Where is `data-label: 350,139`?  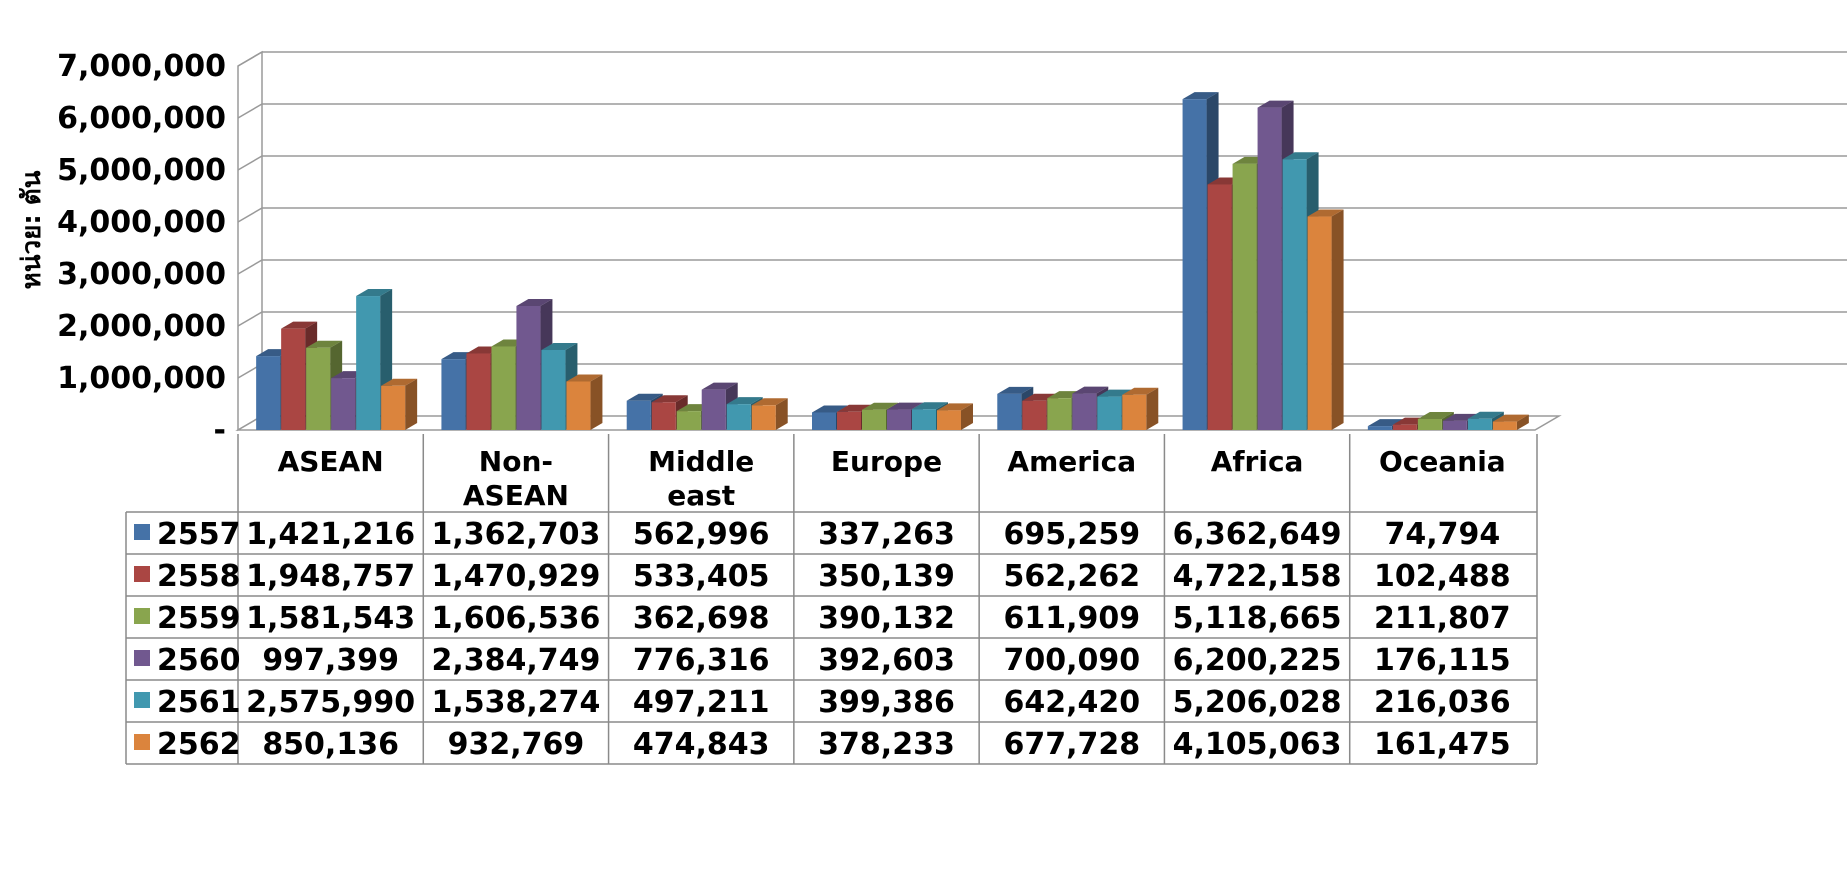 data-label: 350,139 is located at coordinates (886, 576).